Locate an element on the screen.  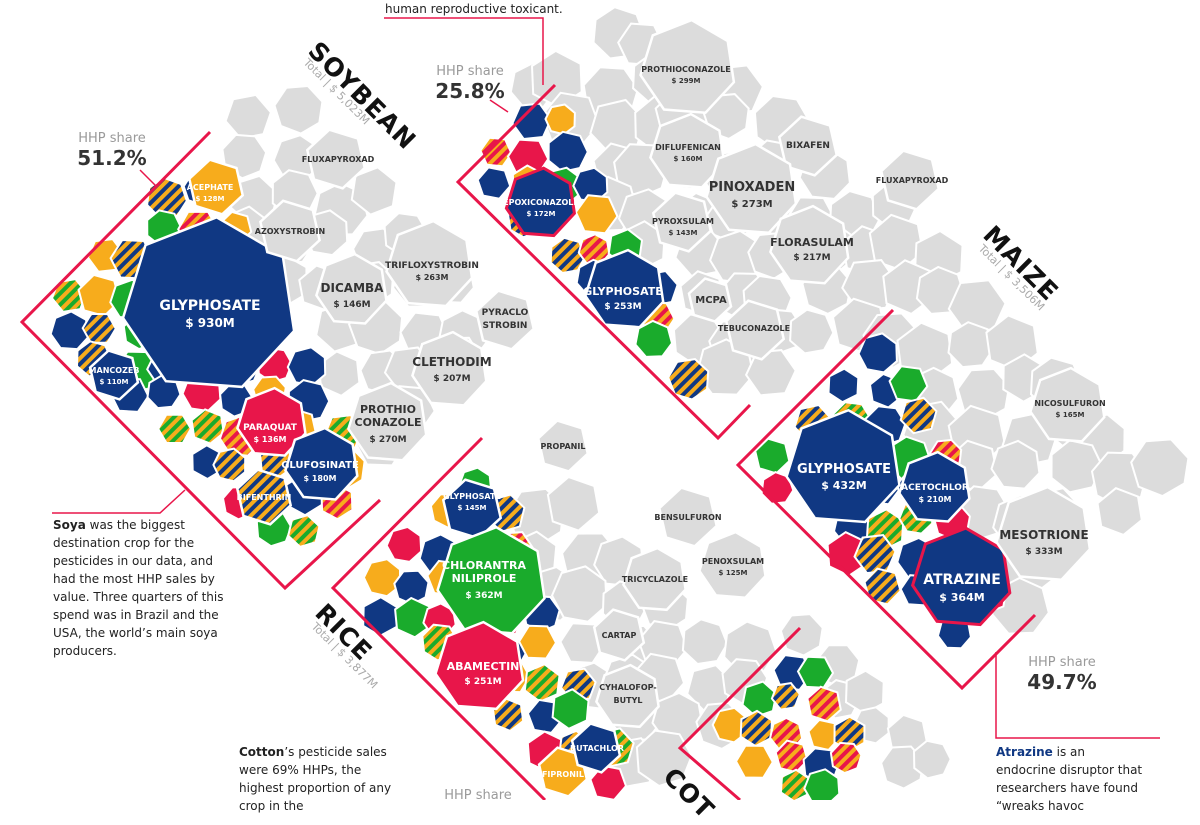
label-clethodim-name: CLETHODIM is located at coordinates (451, 362).